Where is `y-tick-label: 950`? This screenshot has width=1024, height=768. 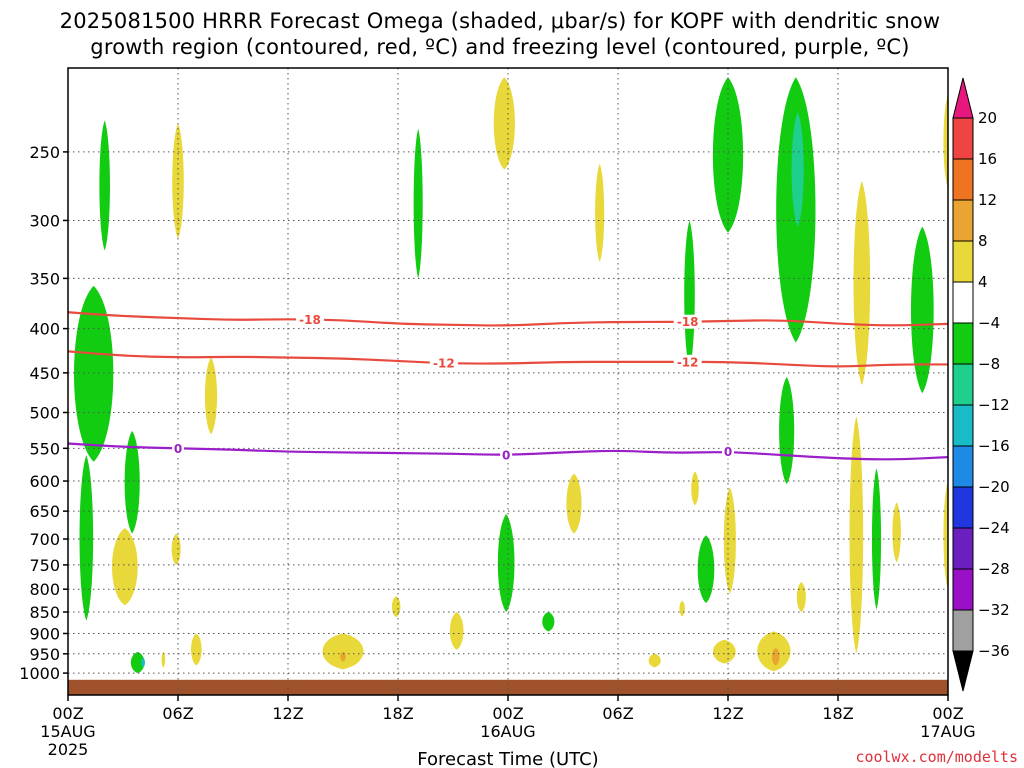
y-tick-label: 950 is located at coordinates (44, 654).